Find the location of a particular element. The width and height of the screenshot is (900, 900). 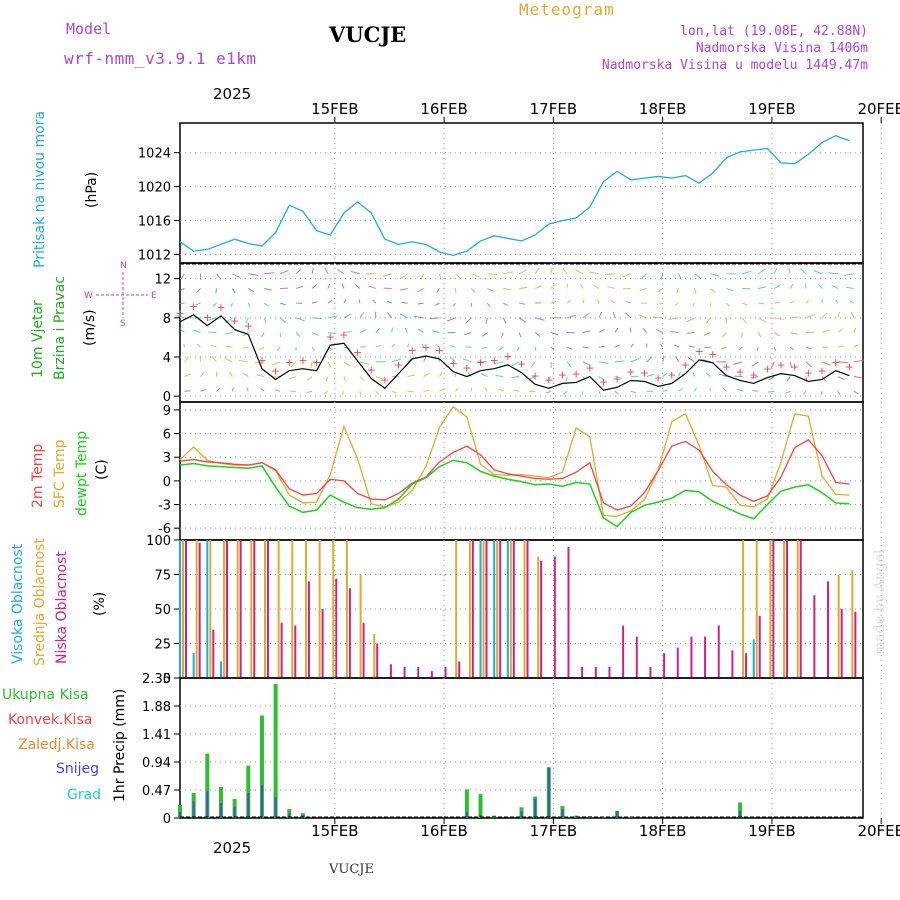

ytick-label: 1020 is located at coordinates (154, 188).